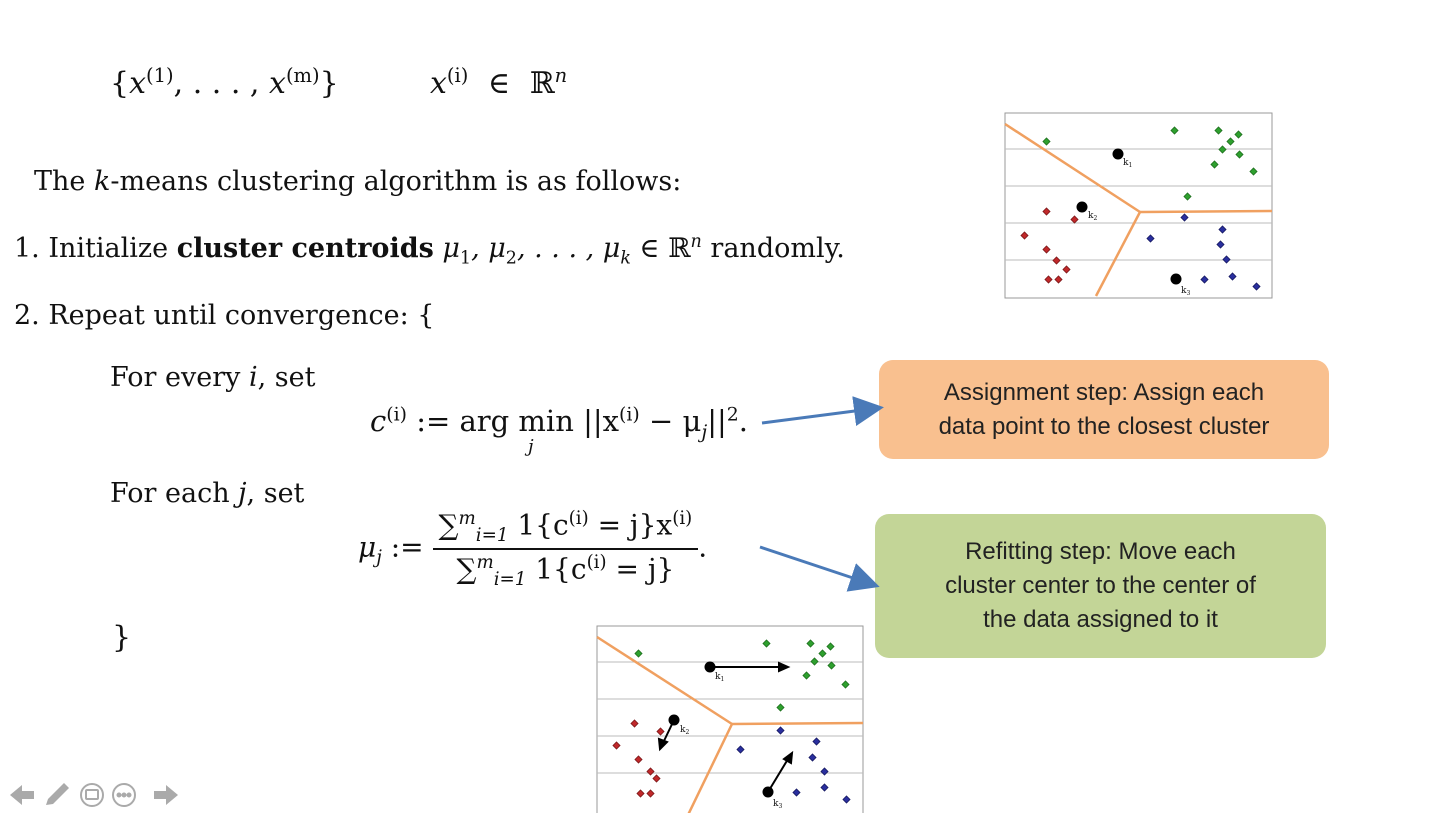 This screenshot has height=813, width=1442. What do you see at coordinates (531, 446) in the screenshot?
I see `argmin-subscript: j` at bounding box center [531, 446].